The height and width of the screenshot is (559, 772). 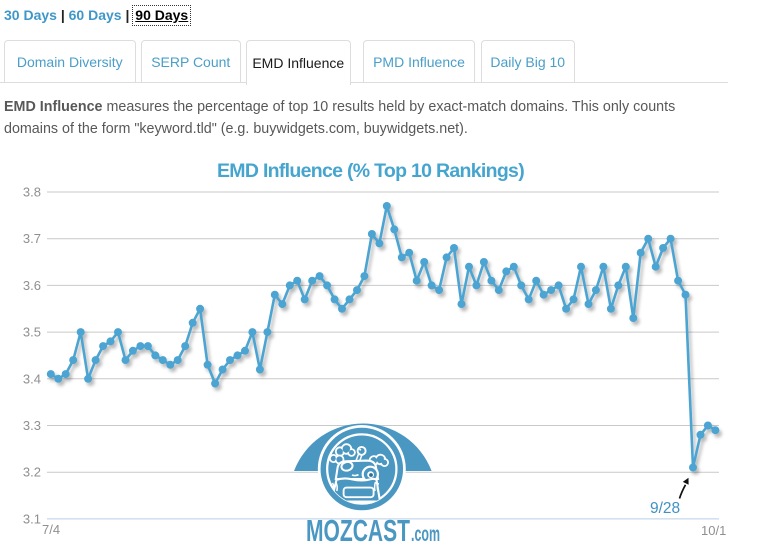 What do you see at coordinates (32, 378) in the screenshot?
I see `svg-text: 3.4` at bounding box center [32, 378].